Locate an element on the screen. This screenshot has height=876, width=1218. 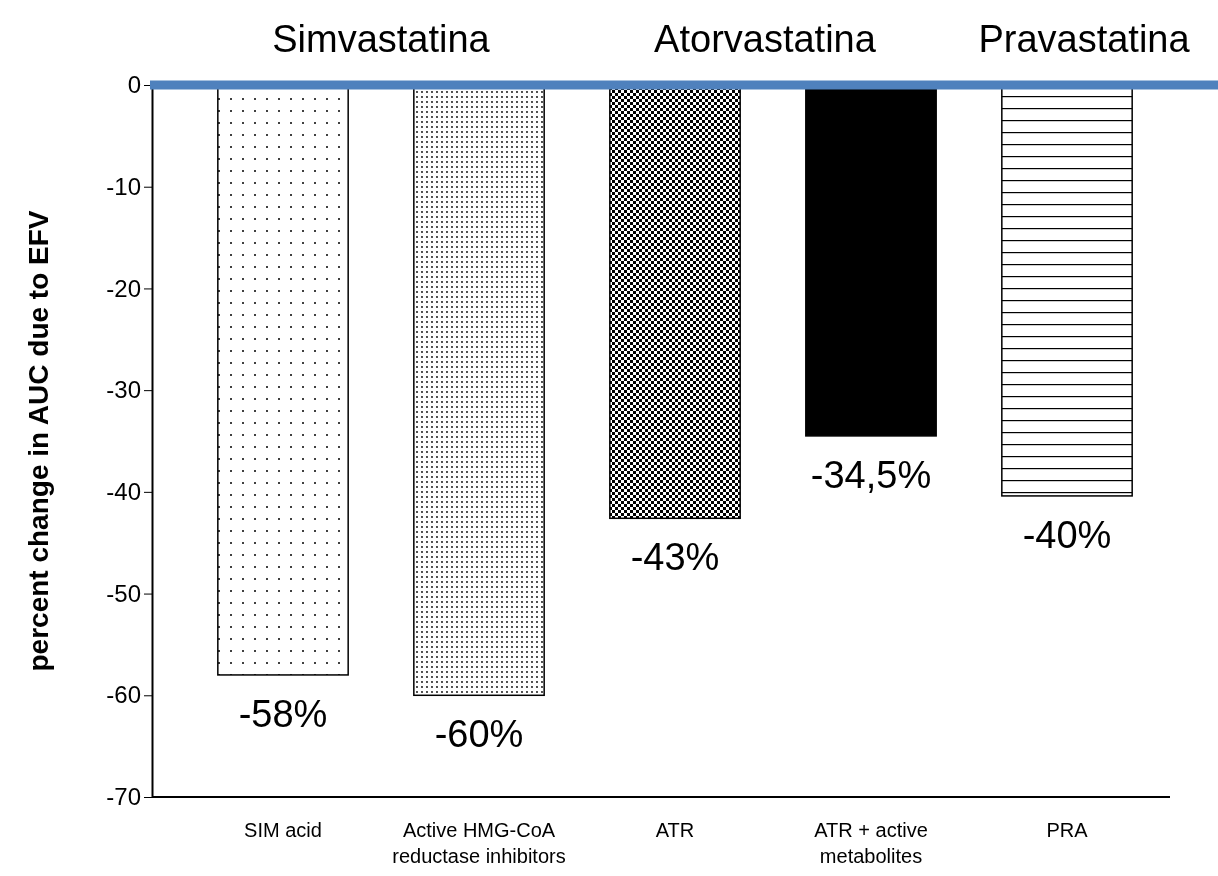
y-tick-label: -70 is located at coordinates (123, 797).